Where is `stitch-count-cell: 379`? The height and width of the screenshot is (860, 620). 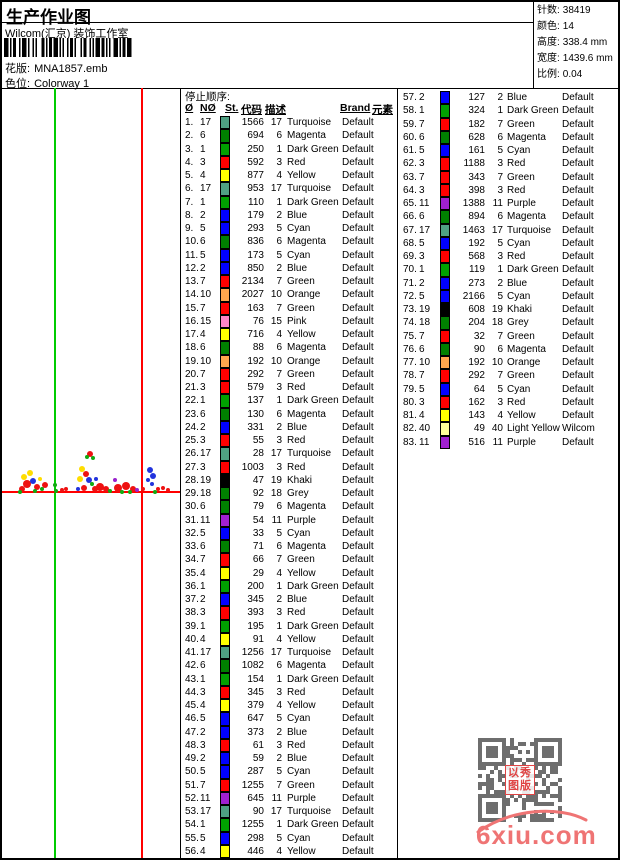 stitch-count-cell: 379 is located at coordinates (255, 705).